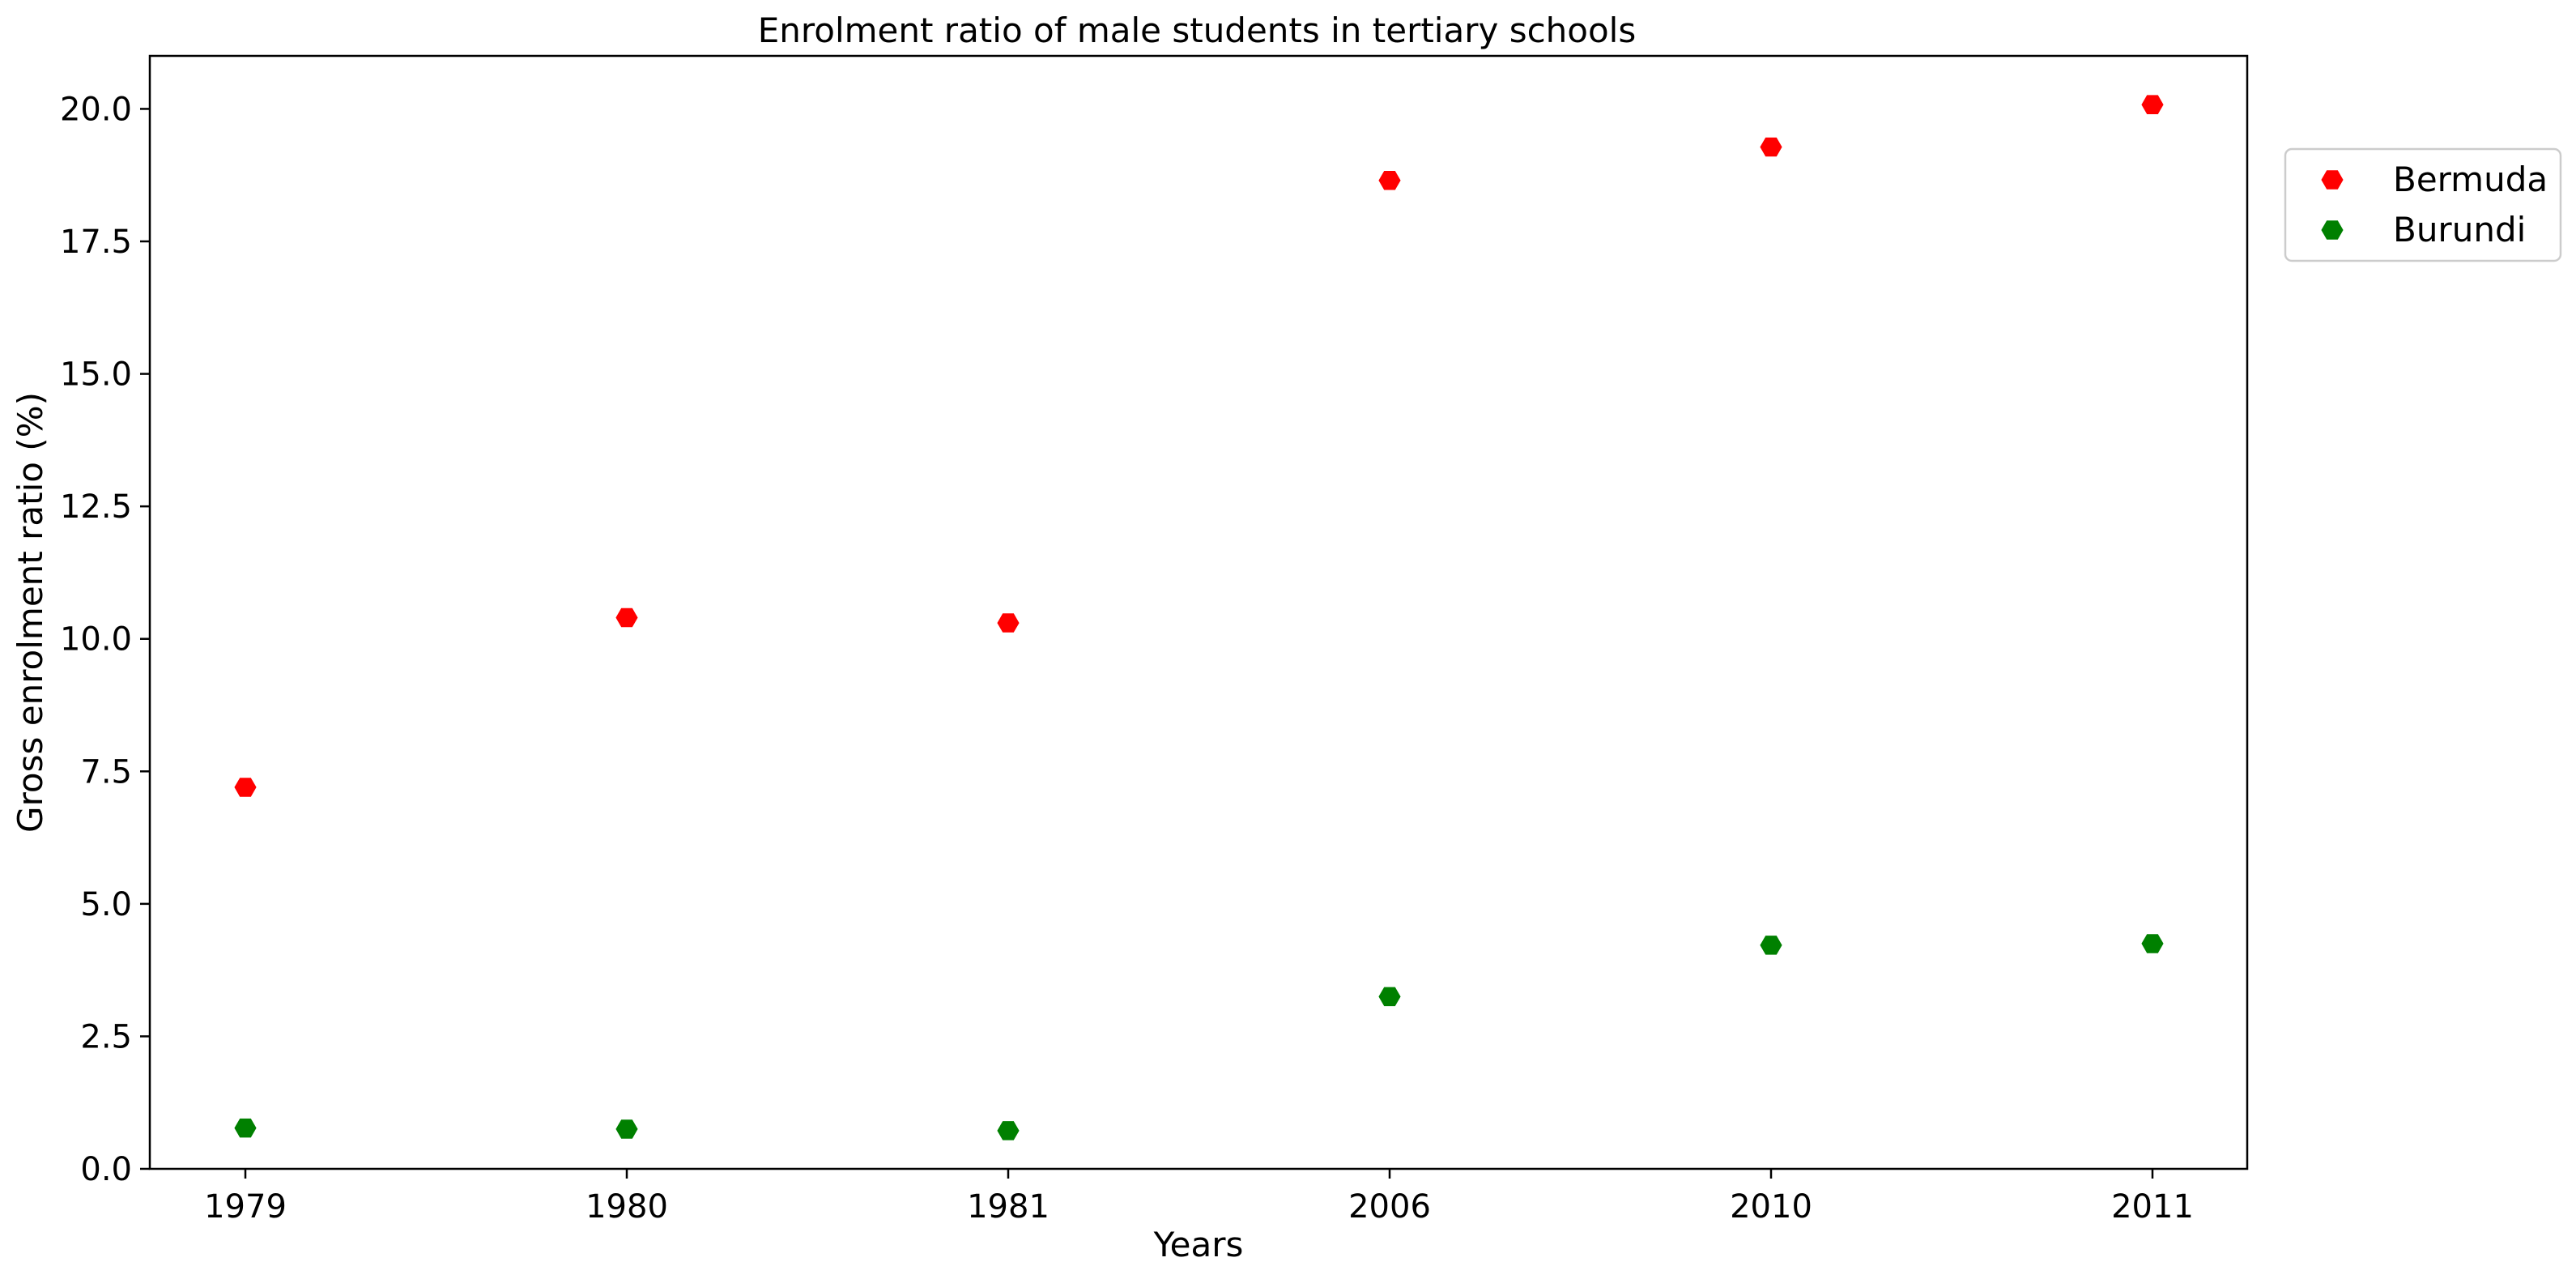  I want to click on legend-marker-burundi, so click(2332, 230).